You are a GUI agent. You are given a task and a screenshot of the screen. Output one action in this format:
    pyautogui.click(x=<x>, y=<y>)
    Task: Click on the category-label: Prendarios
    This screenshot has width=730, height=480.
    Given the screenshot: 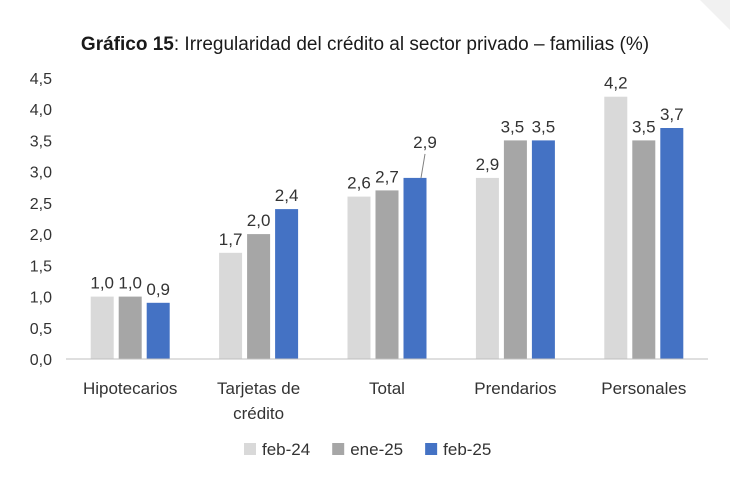 What is the action you would take?
    pyautogui.click(x=515, y=388)
    